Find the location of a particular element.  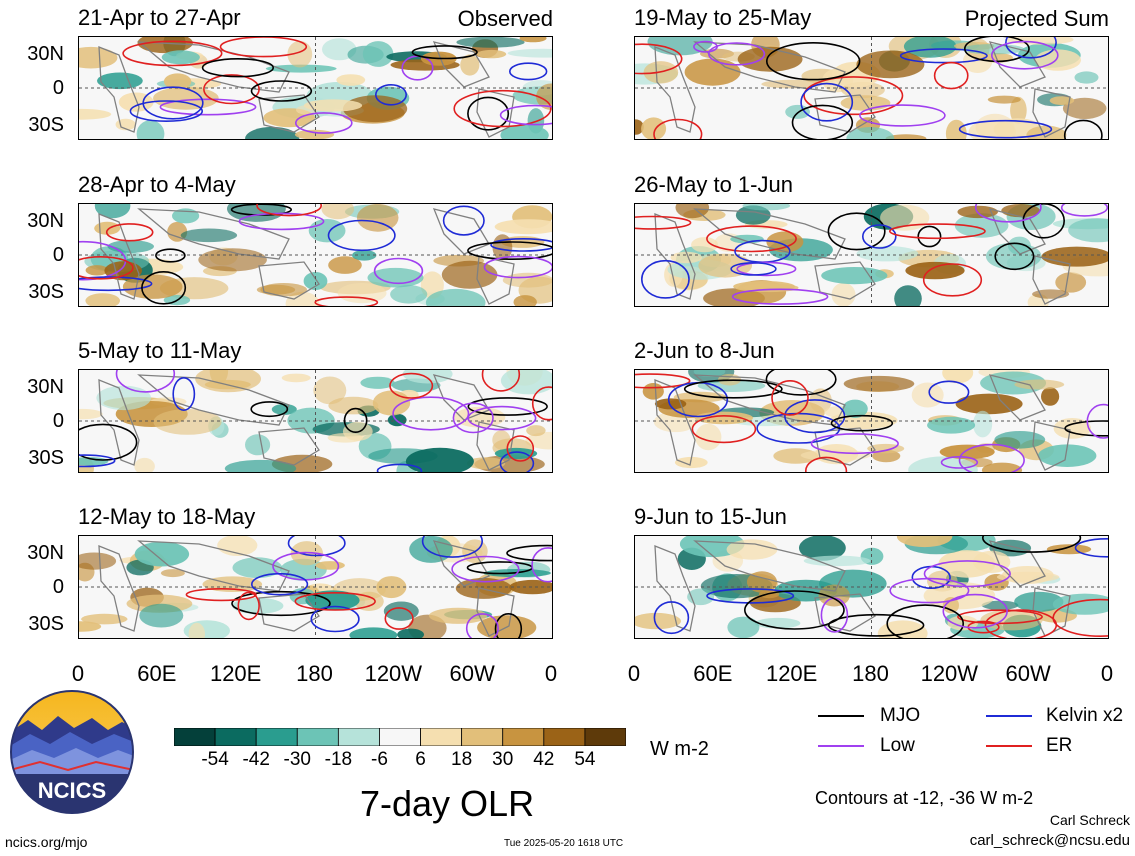

legend-label-low: Low is located at coordinates (897, 745).